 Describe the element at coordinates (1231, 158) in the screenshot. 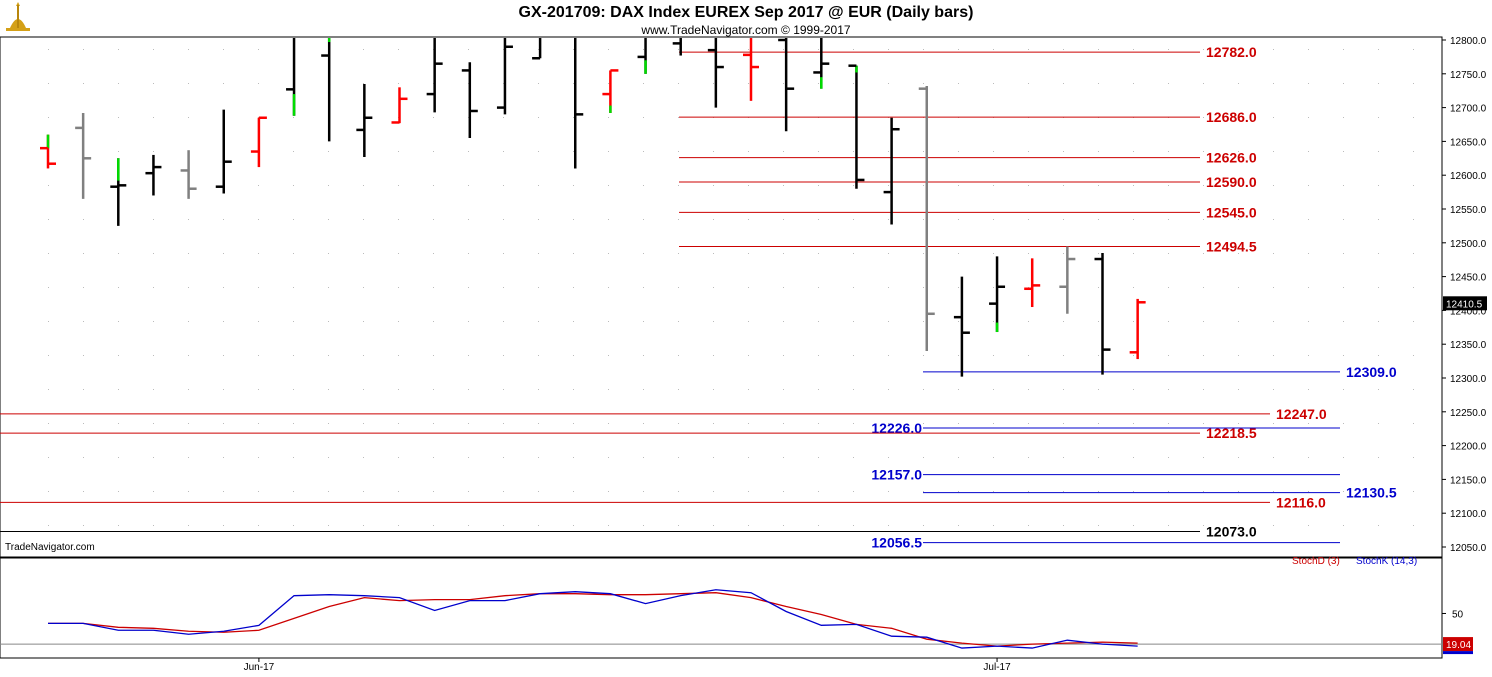

I see `level-label: 12626.0` at that location.